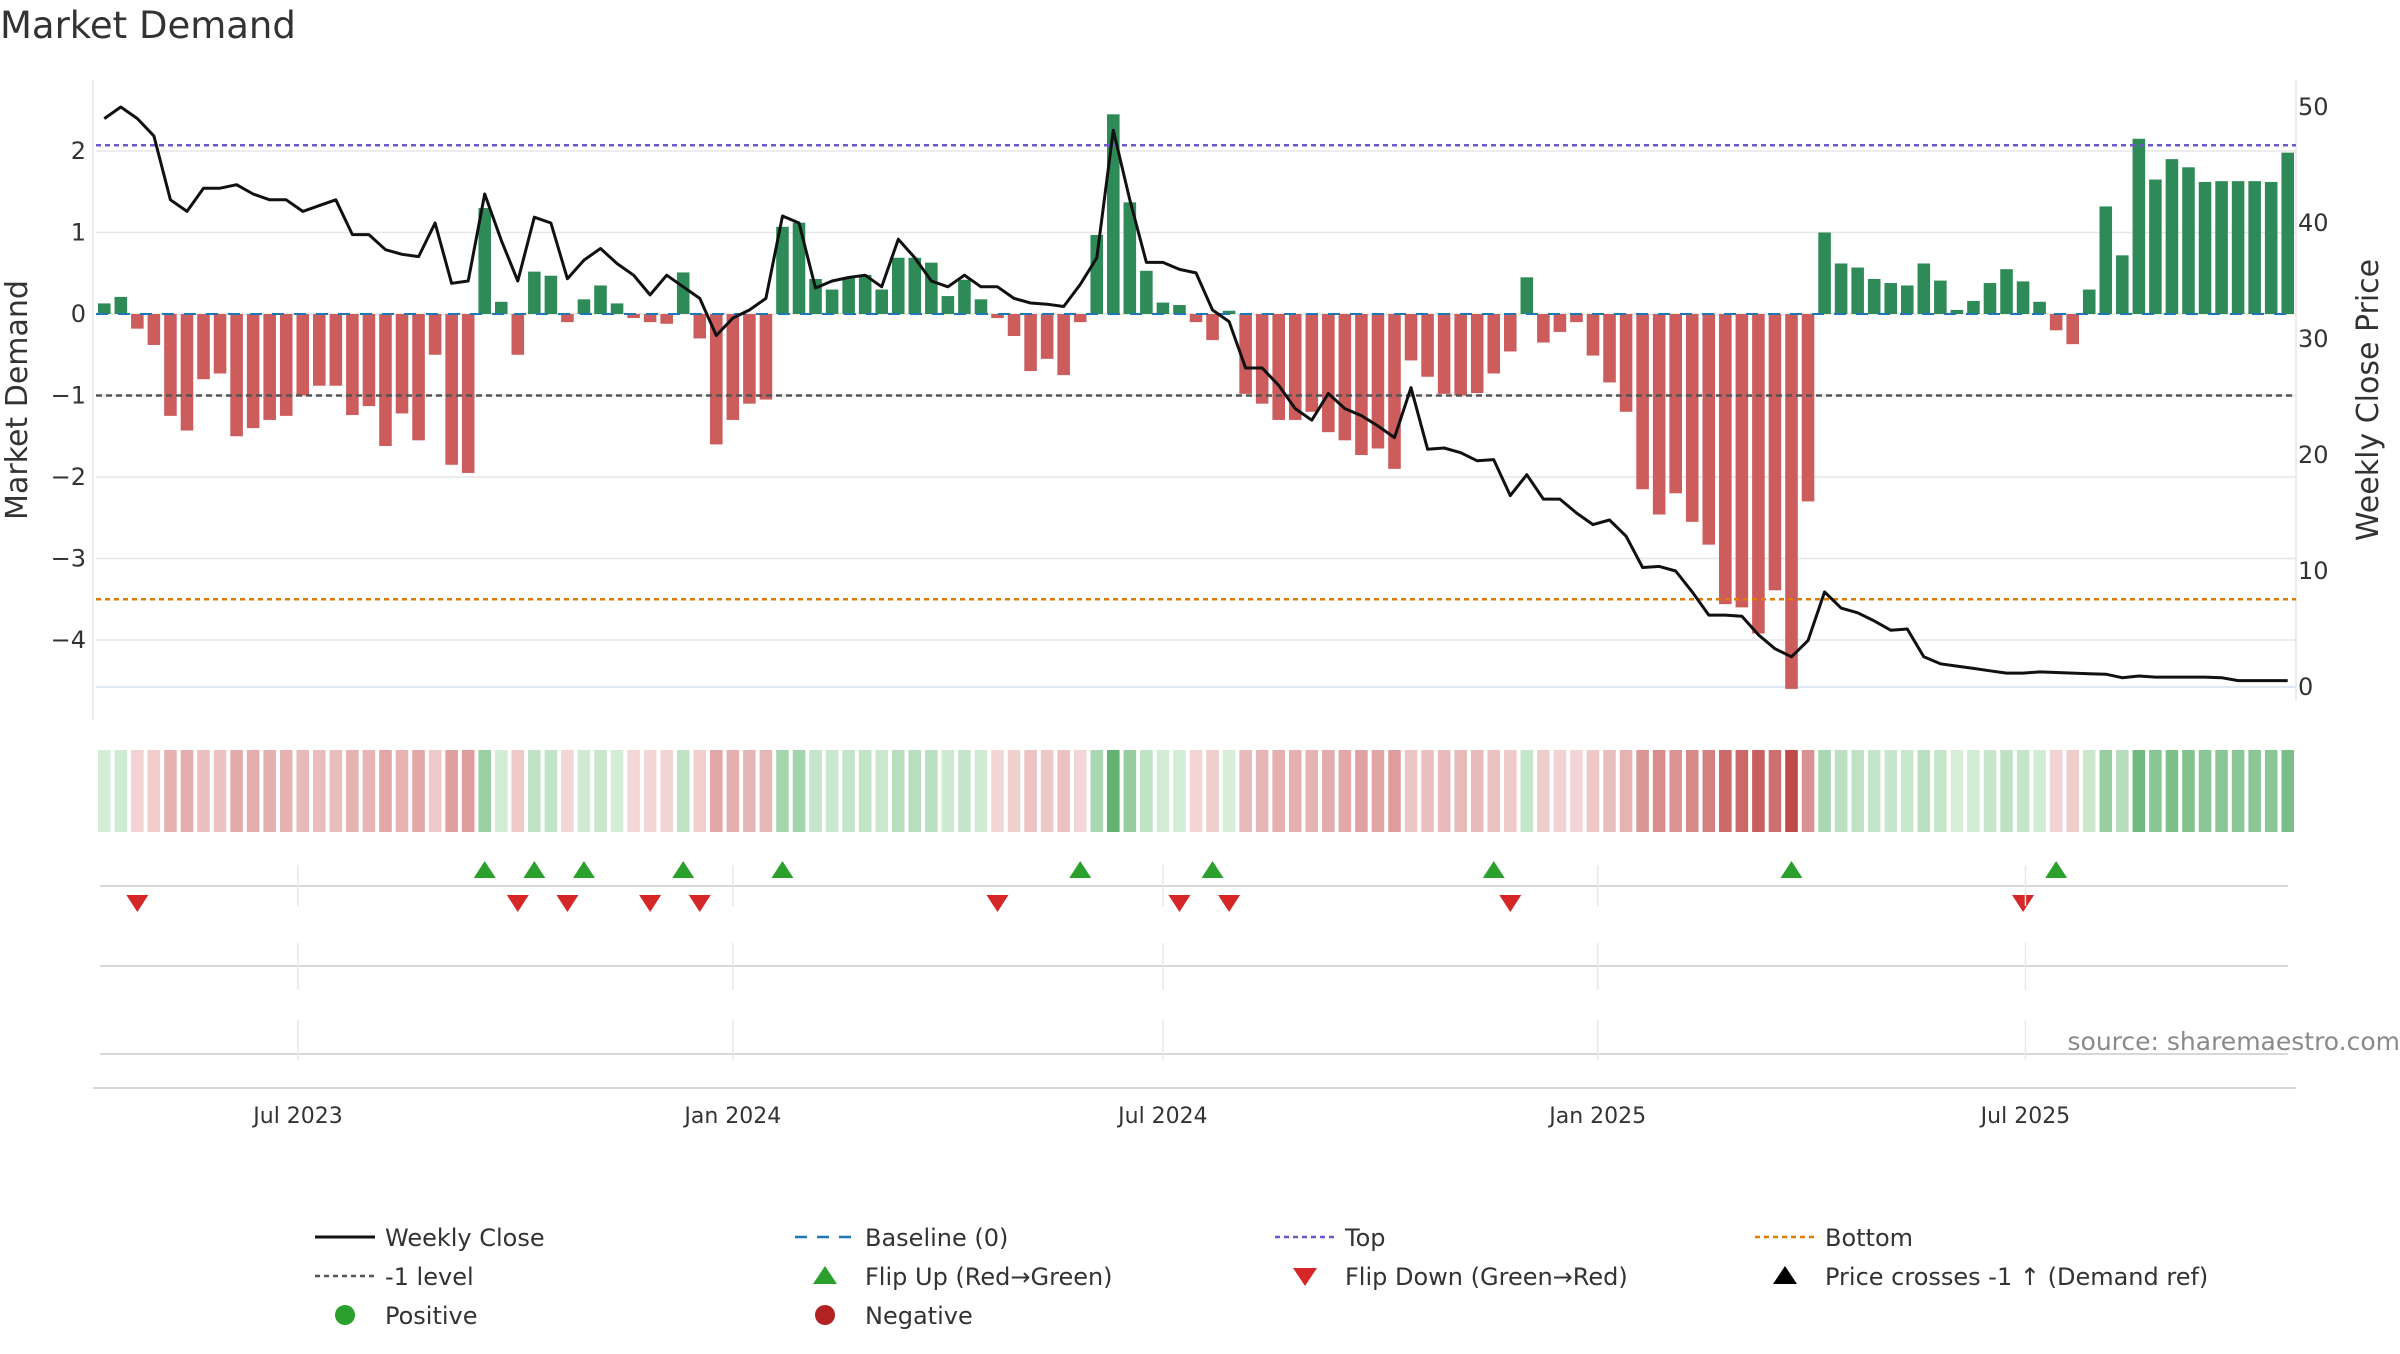  I want to click on legend-label: -1 level, so click(429, 1277).